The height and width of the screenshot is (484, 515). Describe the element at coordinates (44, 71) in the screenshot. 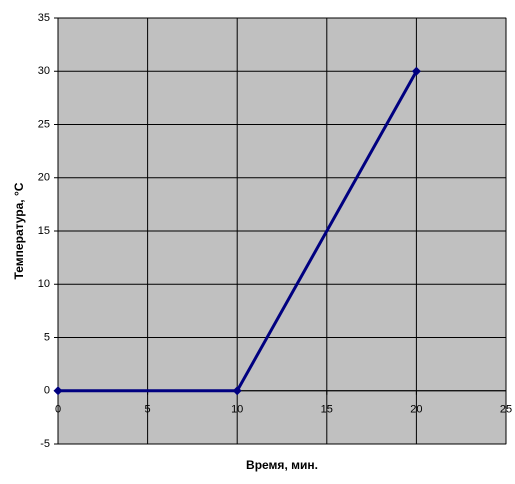

I see `y-tick-label: 30` at that location.